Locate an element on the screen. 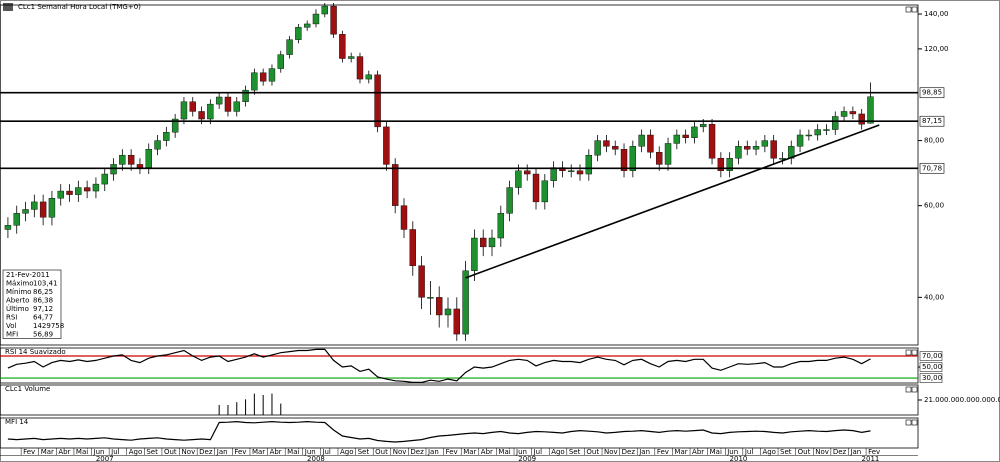  info-label: Mínimo is located at coordinates (18, 292).